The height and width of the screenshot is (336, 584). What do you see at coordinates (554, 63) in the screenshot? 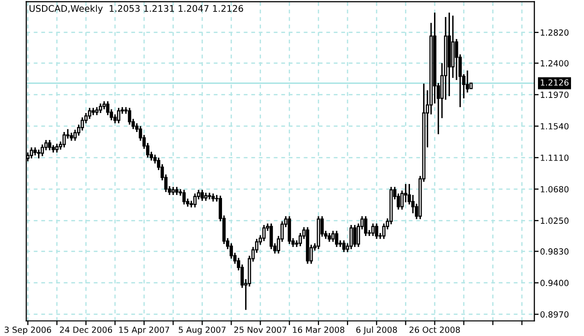
I see `y-tick-label: 1.2400` at bounding box center [554, 63].